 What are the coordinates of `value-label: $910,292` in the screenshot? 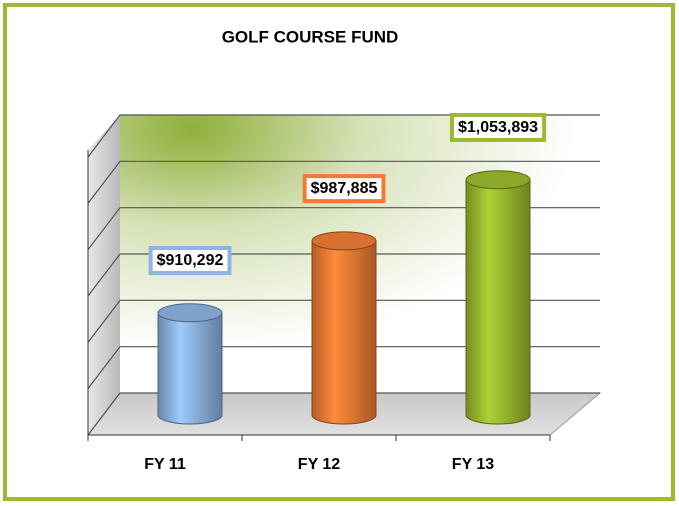 It's located at (190, 260).